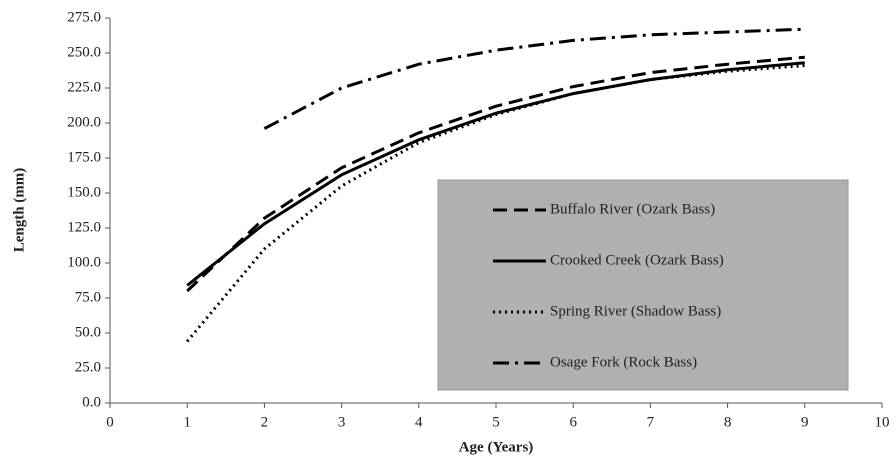 Image resolution: width=896 pixels, height=461 pixels. What do you see at coordinates (88, 297) in the screenshot?
I see `y-tick-label: 75.0` at bounding box center [88, 297].